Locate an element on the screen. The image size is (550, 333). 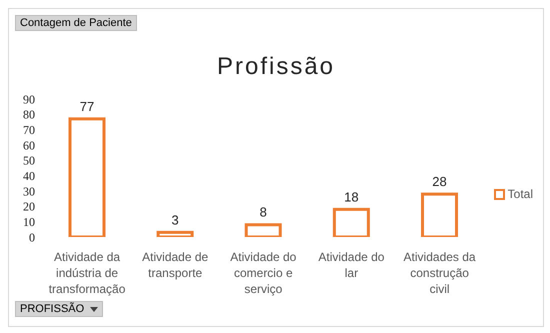
data-label: 3 is located at coordinates (175, 220).